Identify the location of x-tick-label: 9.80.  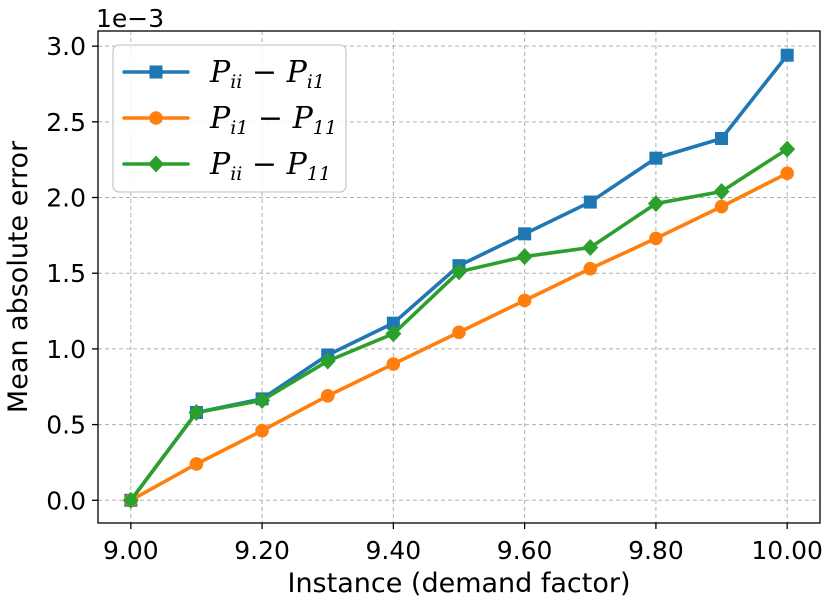
(656, 550).